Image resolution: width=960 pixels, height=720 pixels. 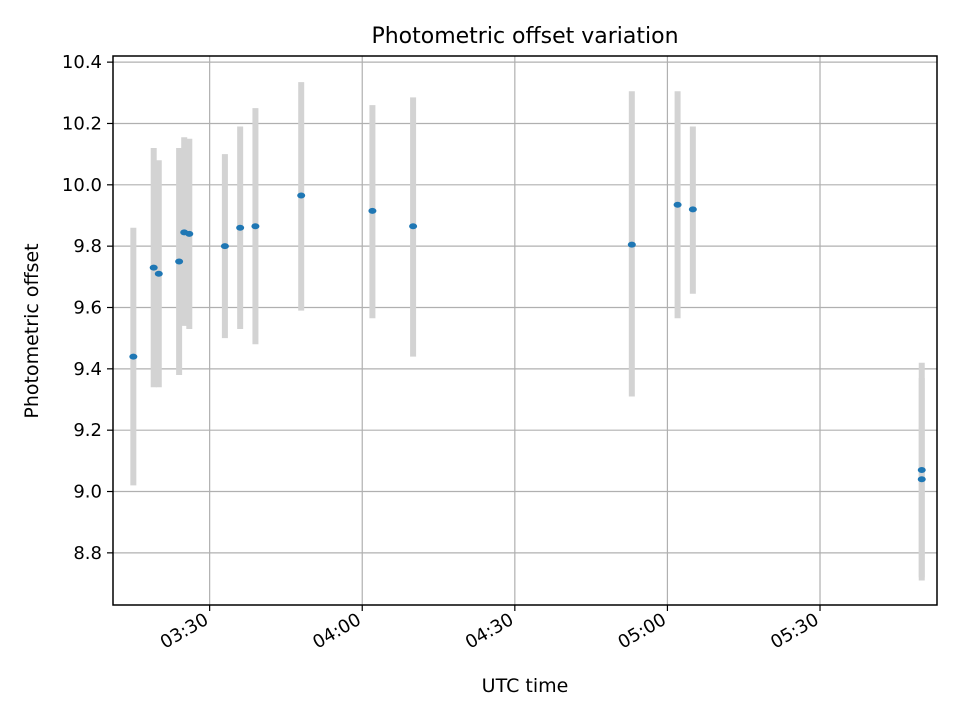 What do you see at coordinates (524, 36) in the screenshot?
I see `chart-title: Photometric offset variation` at bounding box center [524, 36].